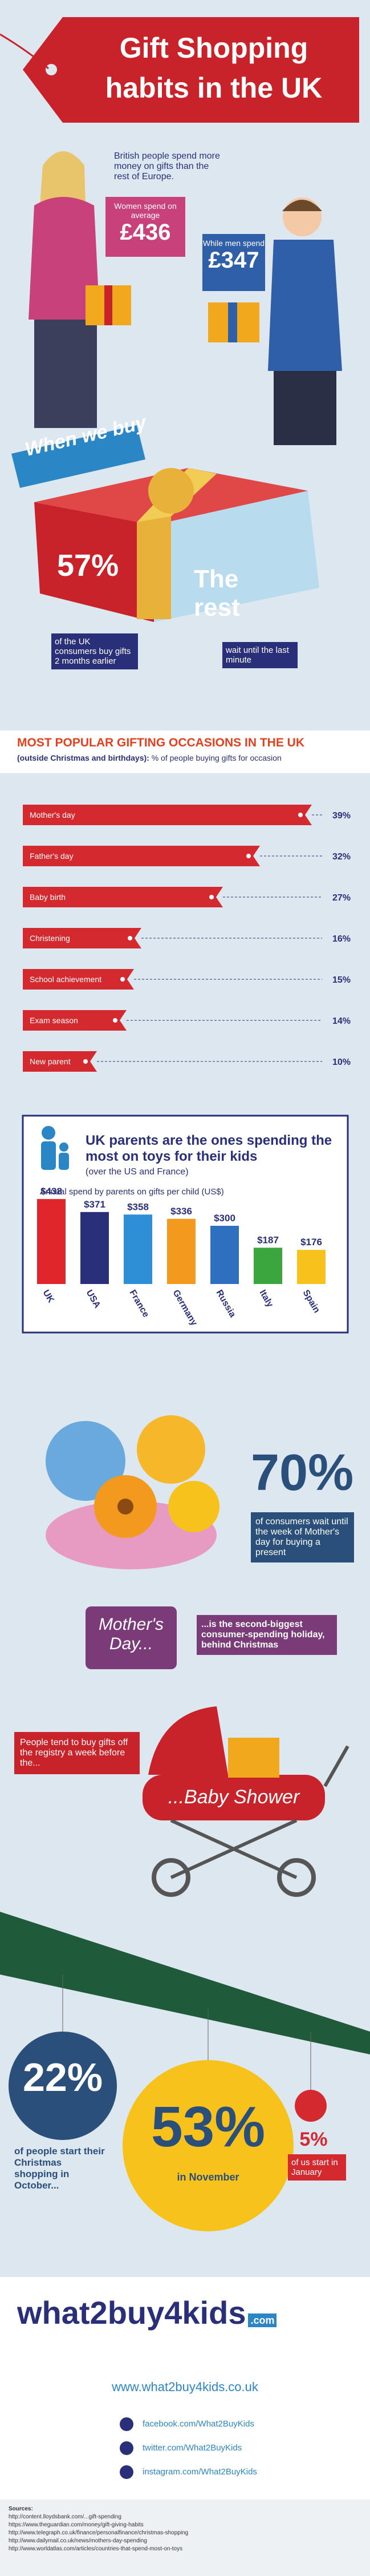  I want to click on footer-bg, so click(185, 2388).